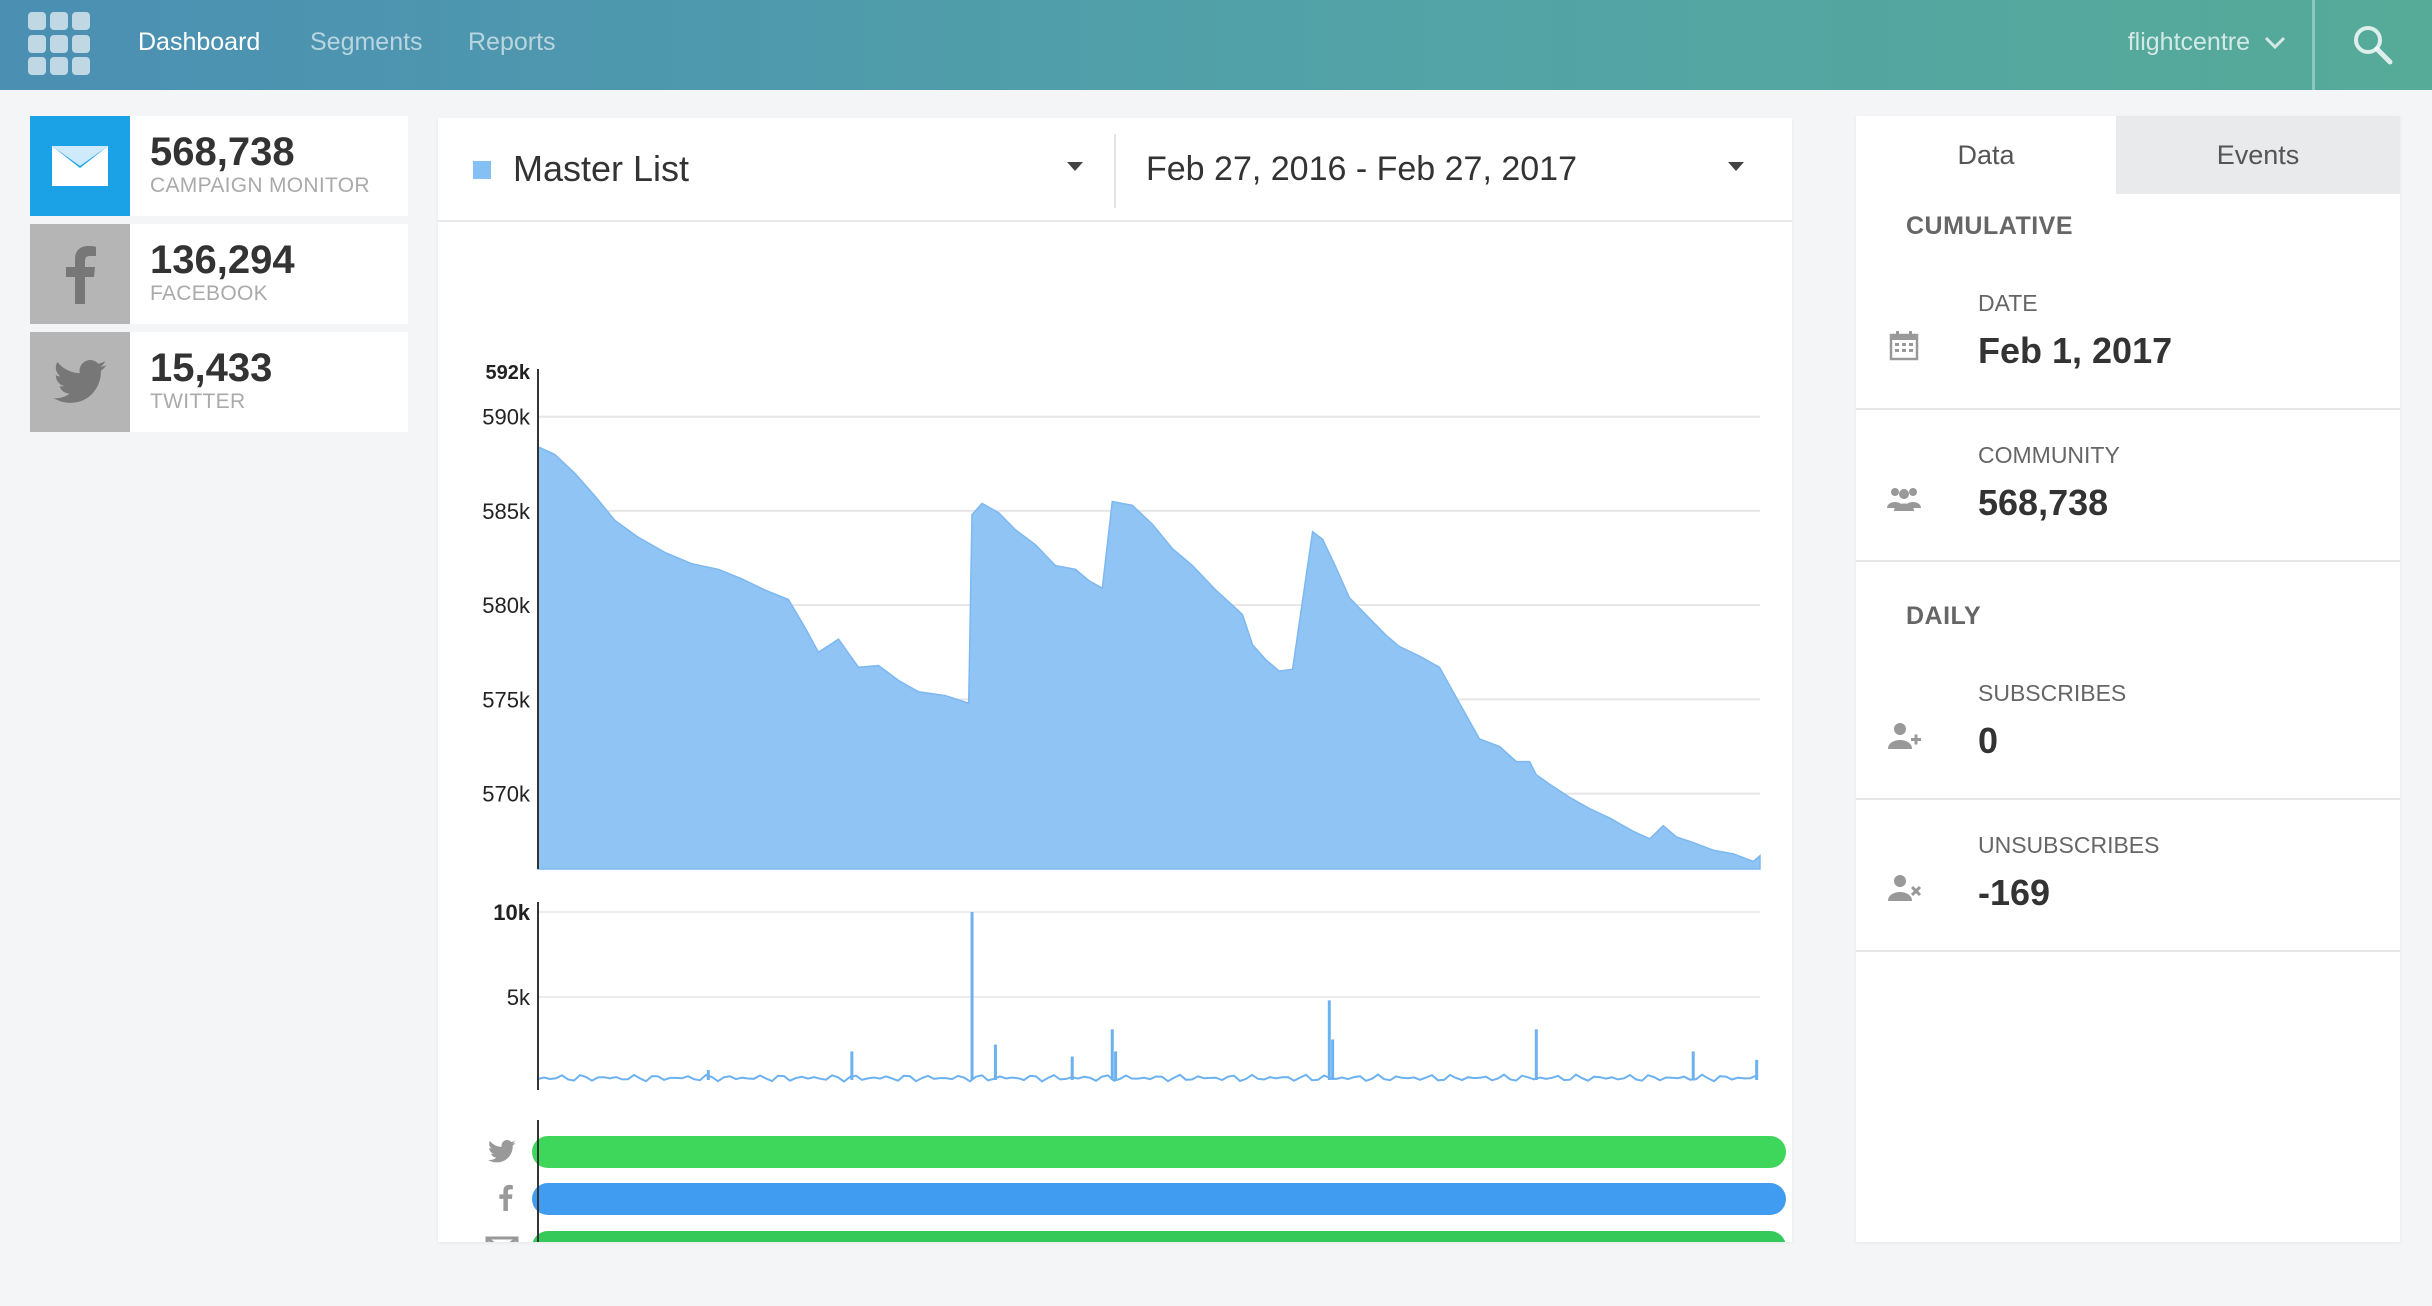  What do you see at coordinates (506, 511) in the screenshot?
I see `area-y-tick-label: 585k` at bounding box center [506, 511].